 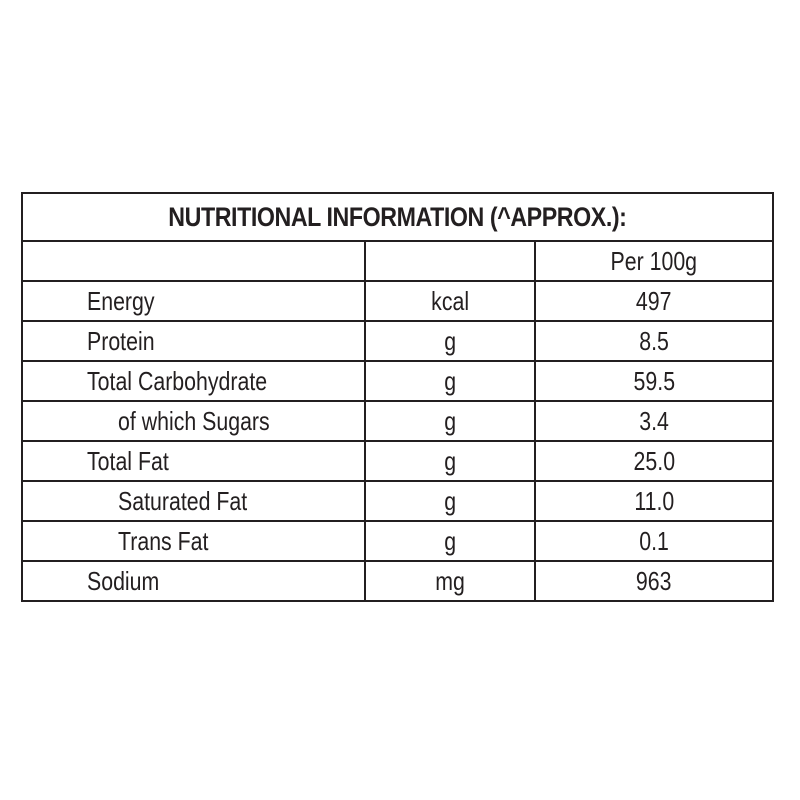 What do you see at coordinates (450, 261) in the screenshot?
I see `header-unit-cell` at bounding box center [450, 261].